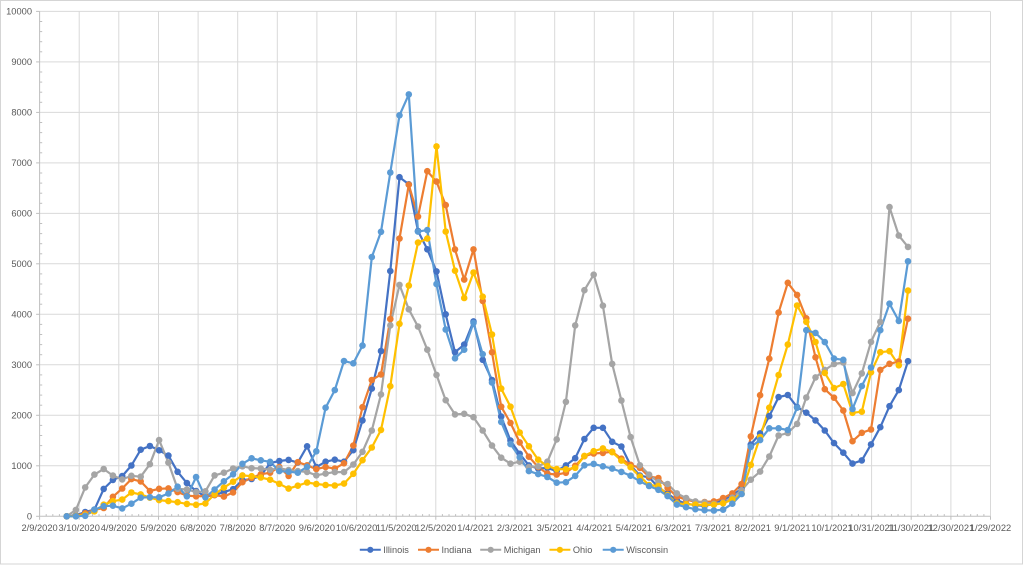  I want to click on svg-text: 7/3/2021, so click(713, 528).